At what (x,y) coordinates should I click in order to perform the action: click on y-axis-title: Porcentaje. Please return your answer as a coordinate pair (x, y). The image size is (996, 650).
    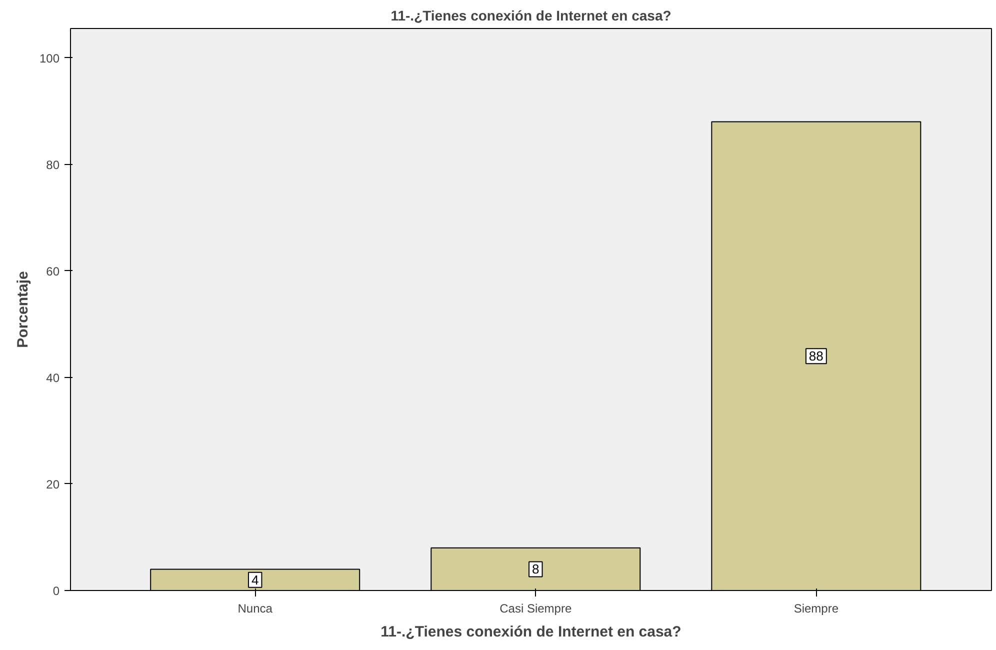
    Looking at the image, I should click on (23, 309).